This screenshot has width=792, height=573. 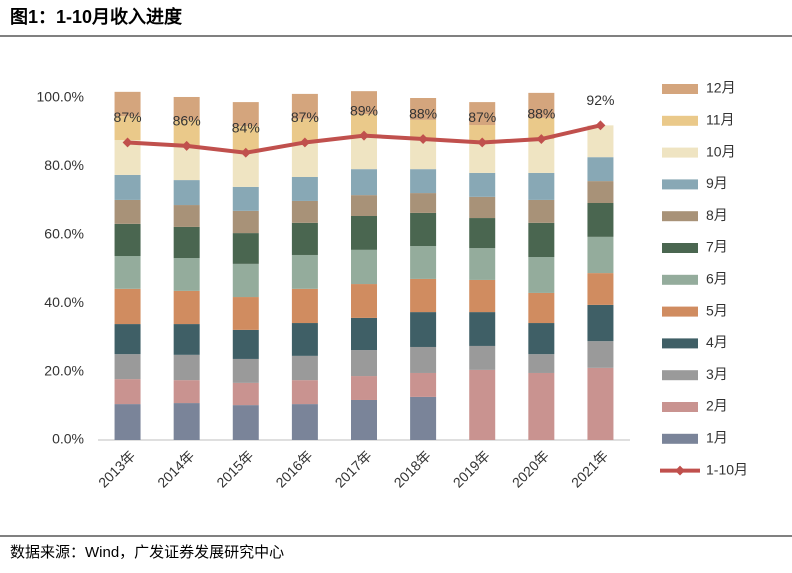 What do you see at coordinates (293, 468) in the screenshot?
I see `x-tick-label: 2016年` at bounding box center [293, 468].